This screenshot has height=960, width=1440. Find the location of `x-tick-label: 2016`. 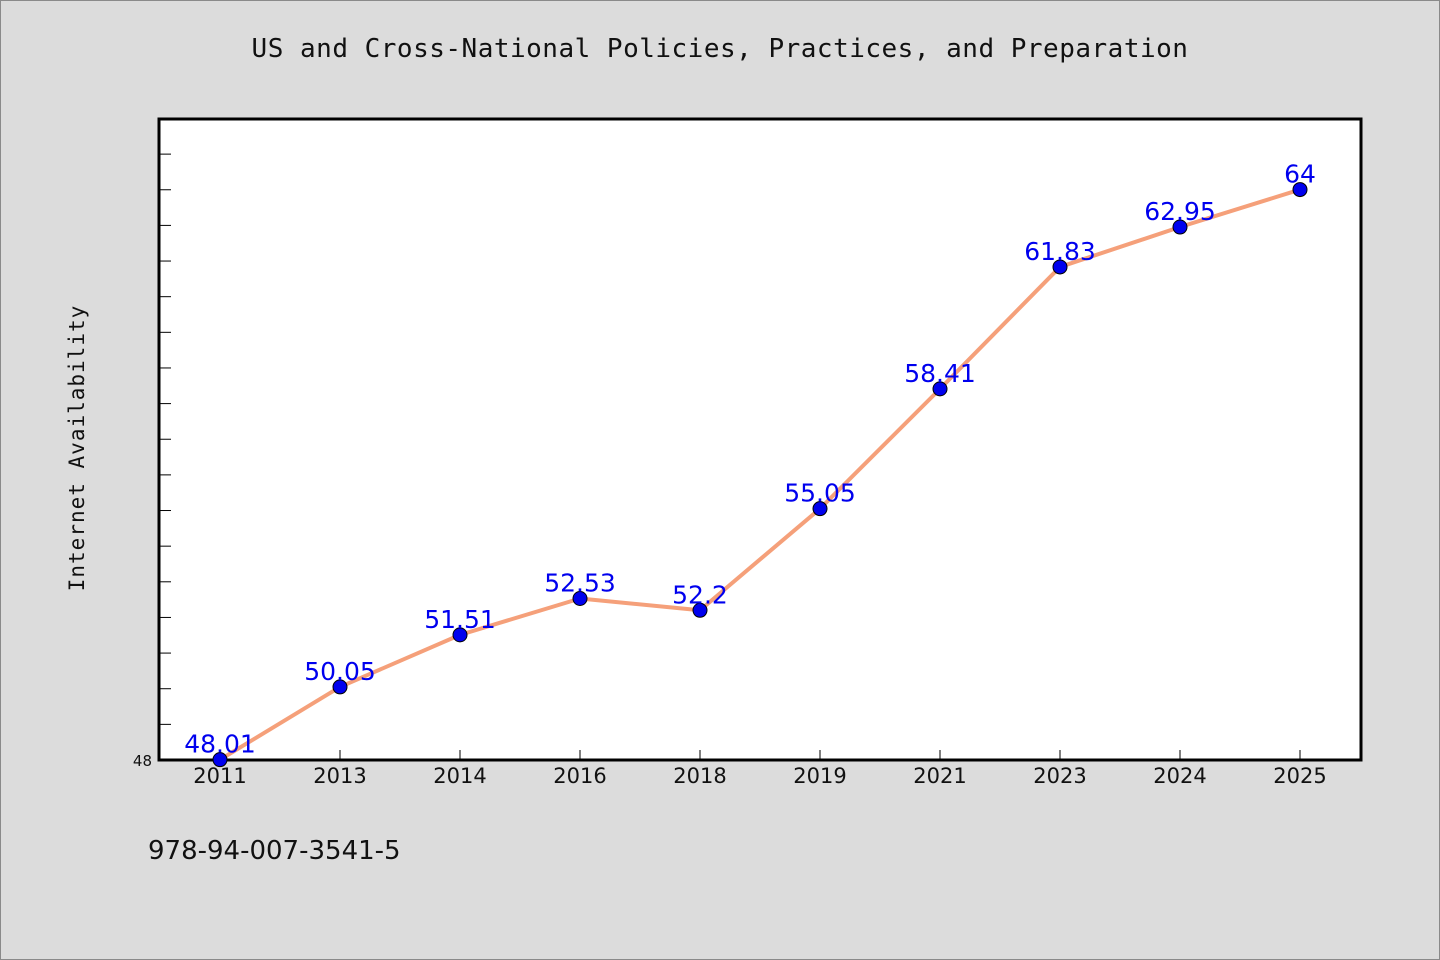

x-tick-label: 2016 is located at coordinates (579, 776).